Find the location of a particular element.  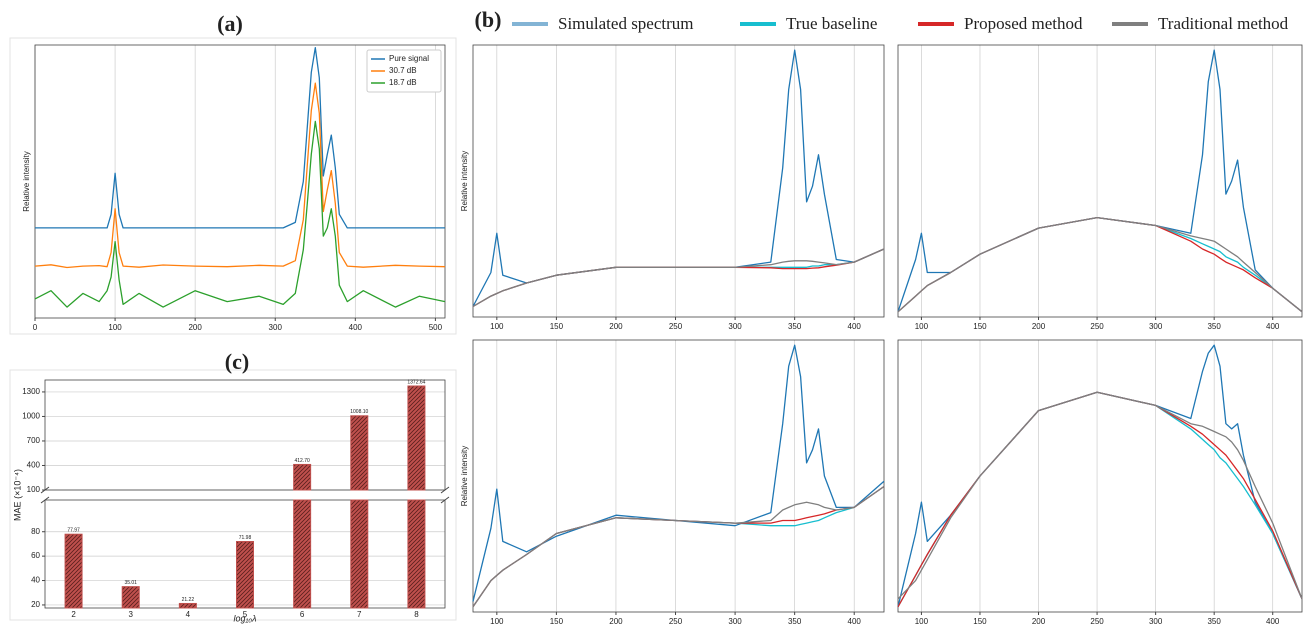

legend-label: 30.7 dB is located at coordinates (403, 70).